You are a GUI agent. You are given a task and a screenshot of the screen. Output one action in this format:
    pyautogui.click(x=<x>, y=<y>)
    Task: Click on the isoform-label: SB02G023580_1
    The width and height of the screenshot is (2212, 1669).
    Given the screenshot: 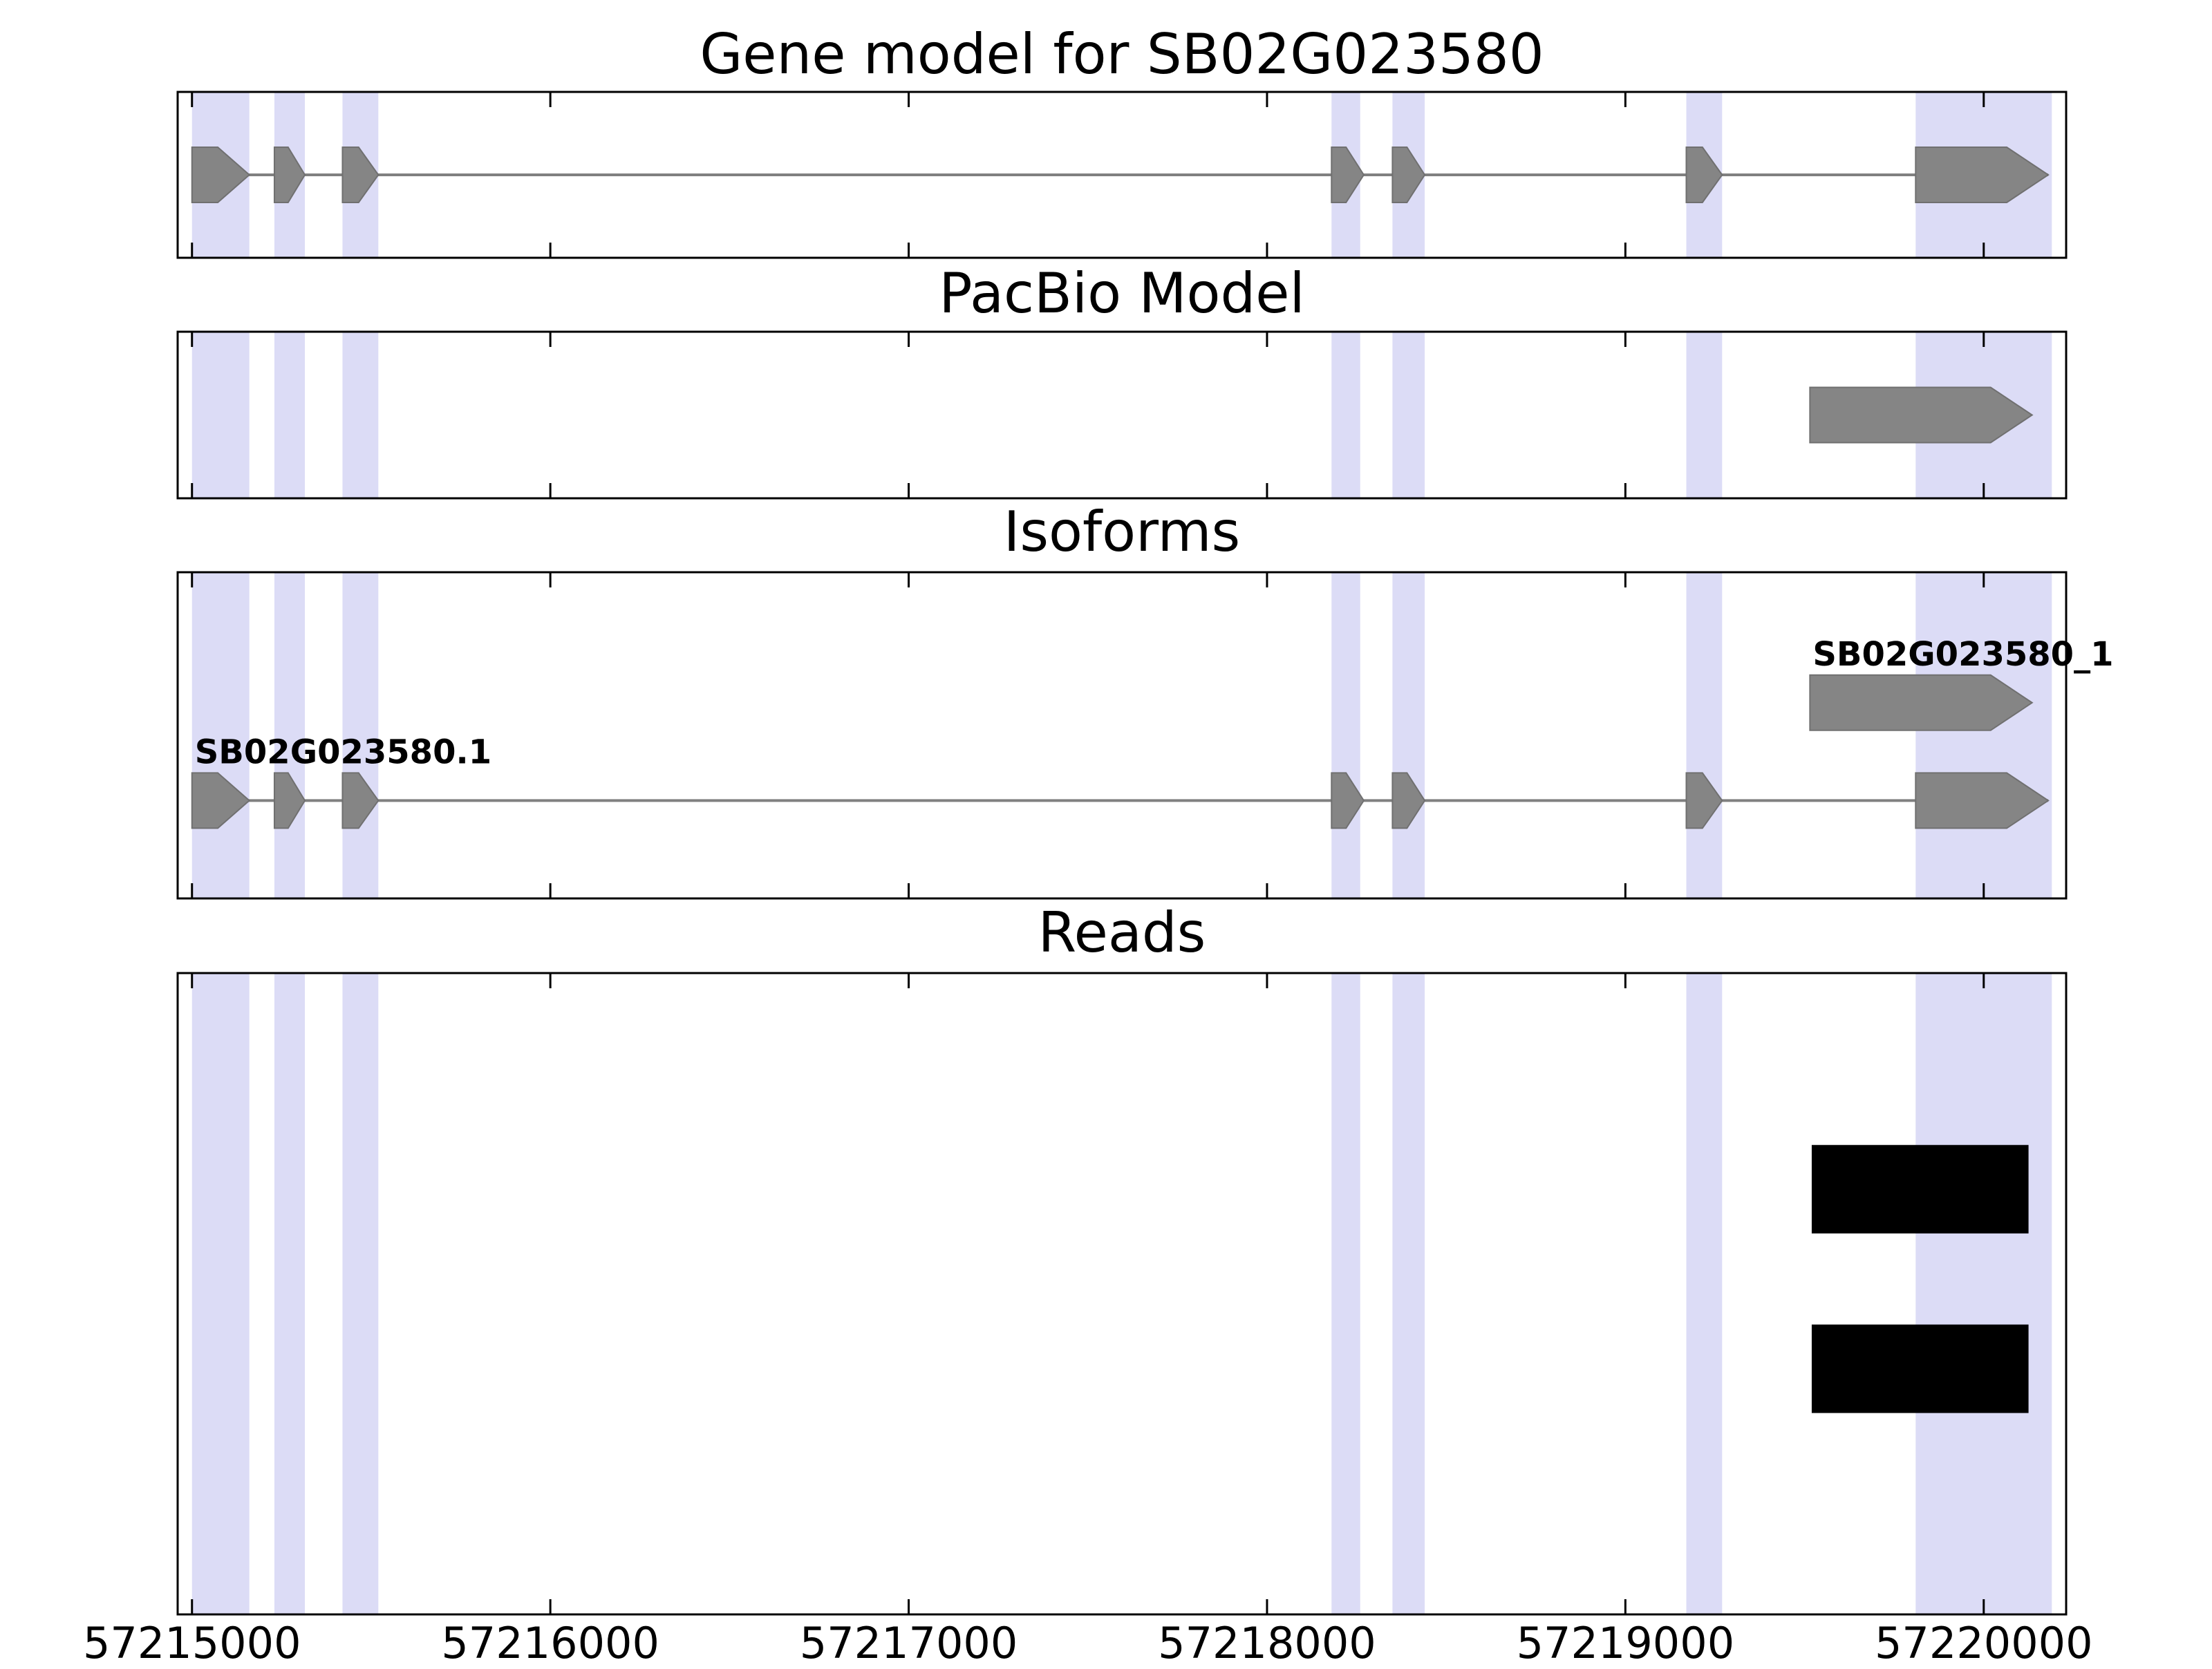 What is the action you would take?
    pyautogui.click(x=1962, y=654)
    